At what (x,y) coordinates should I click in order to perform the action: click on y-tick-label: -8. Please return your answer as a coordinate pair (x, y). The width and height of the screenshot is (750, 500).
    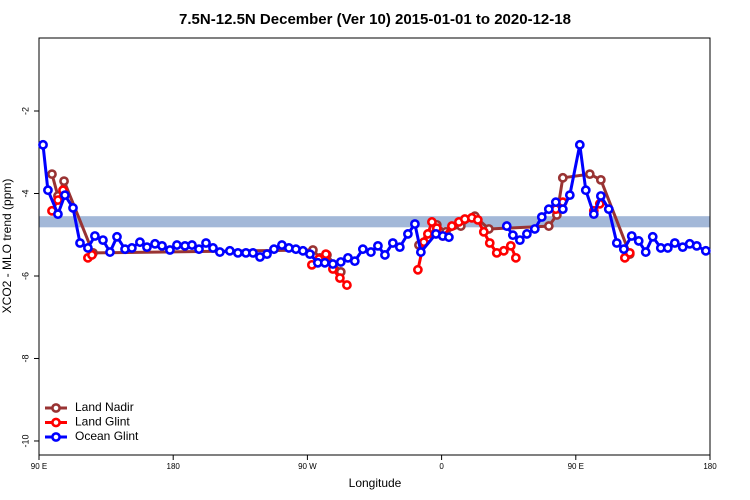
    Looking at the image, I should click on (25, 358).